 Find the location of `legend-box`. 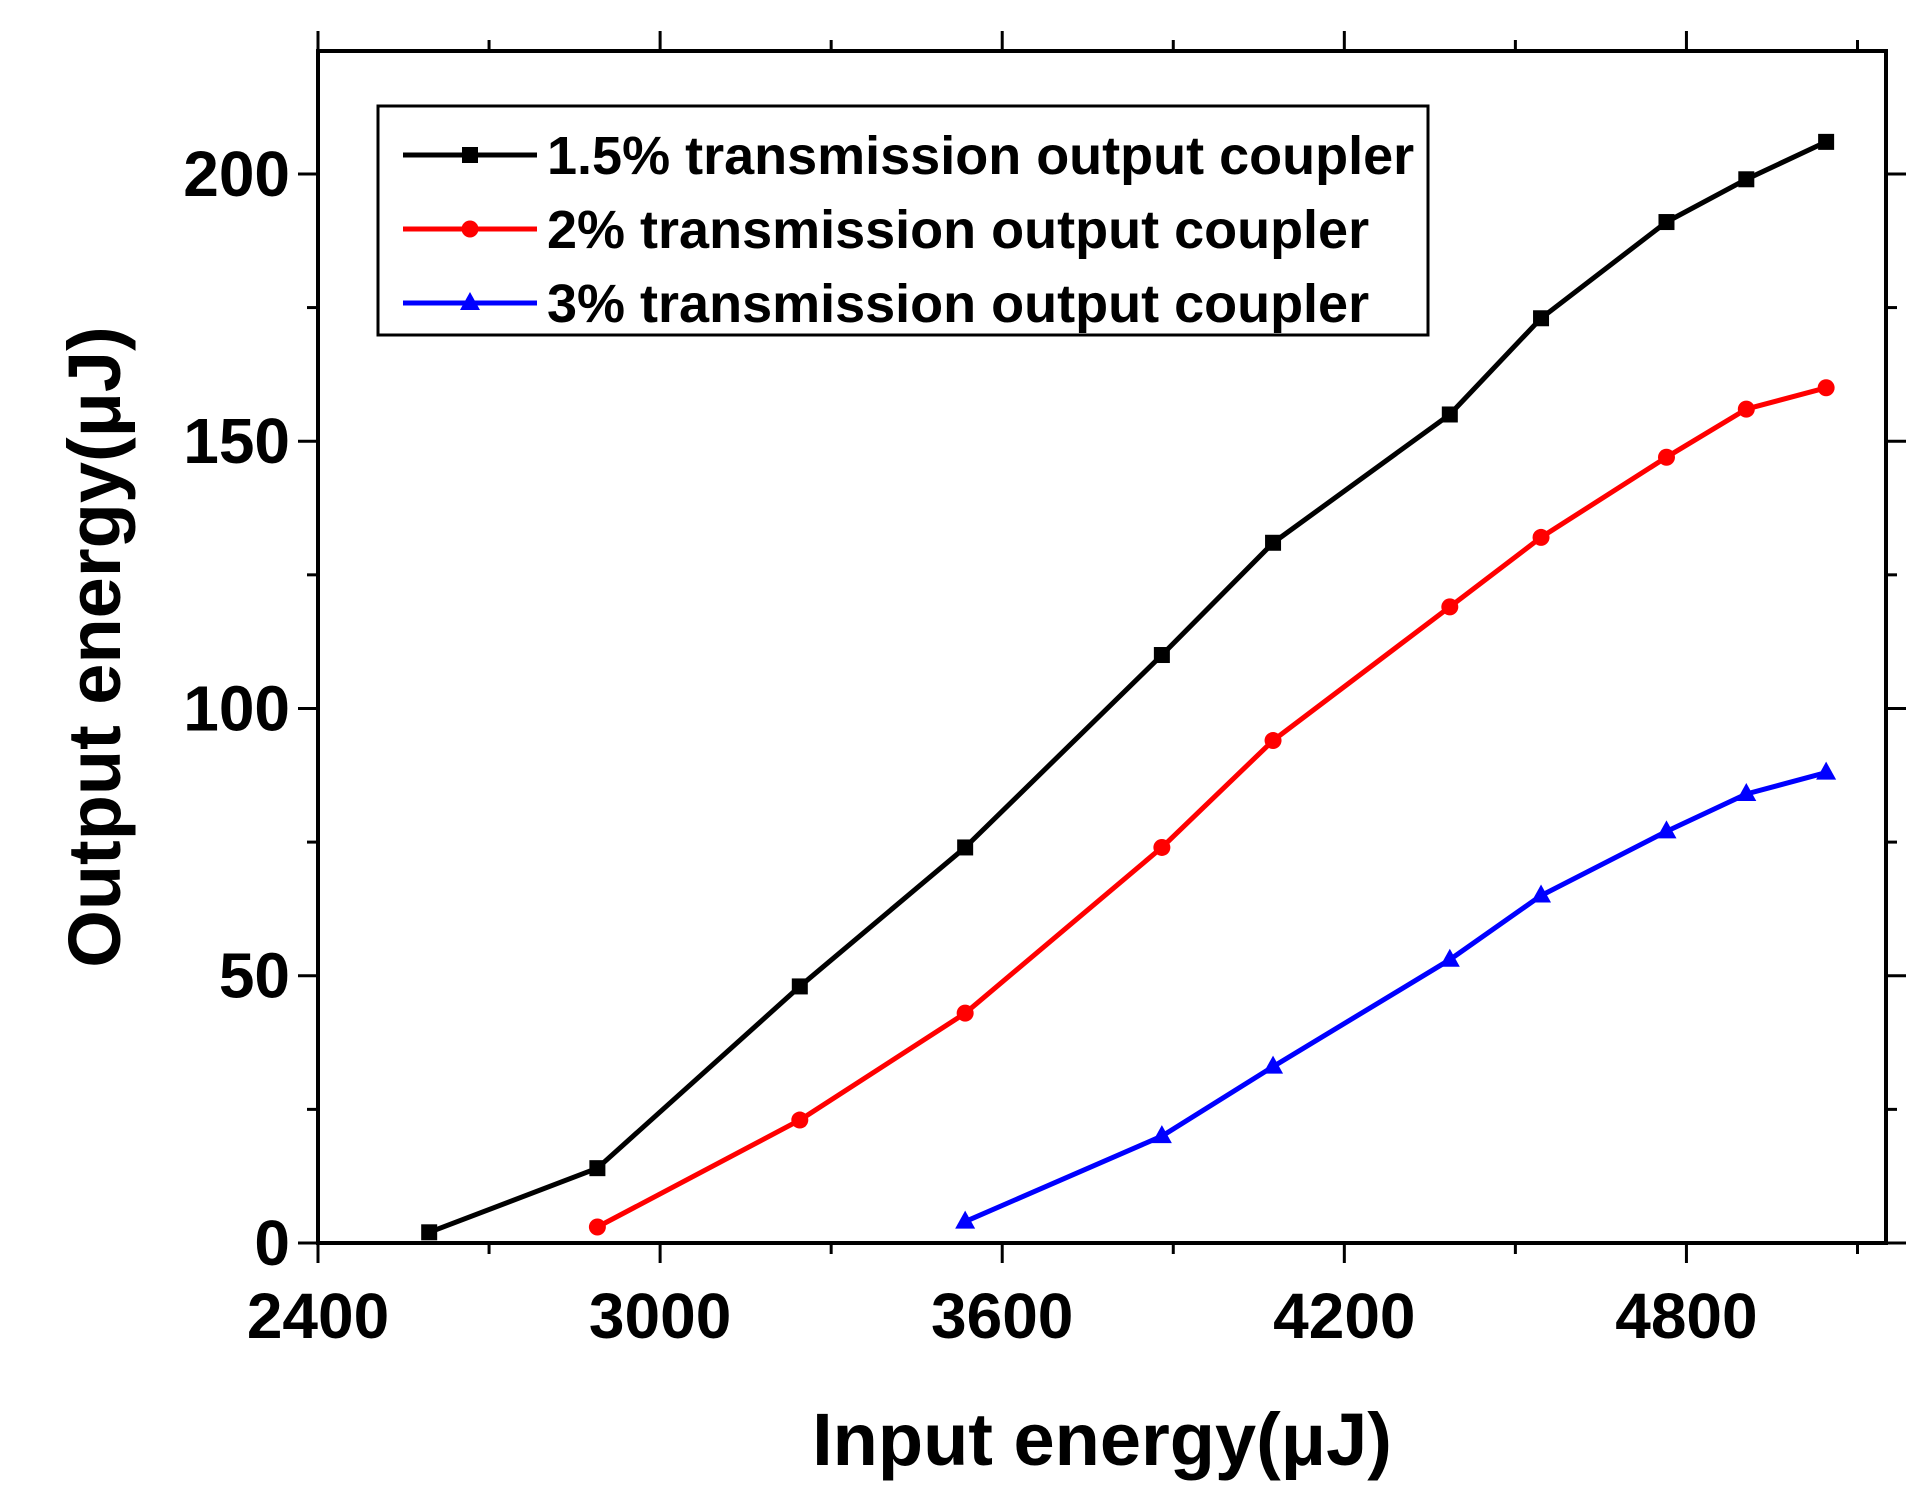

legend-box is located at coordinates (903, 220).